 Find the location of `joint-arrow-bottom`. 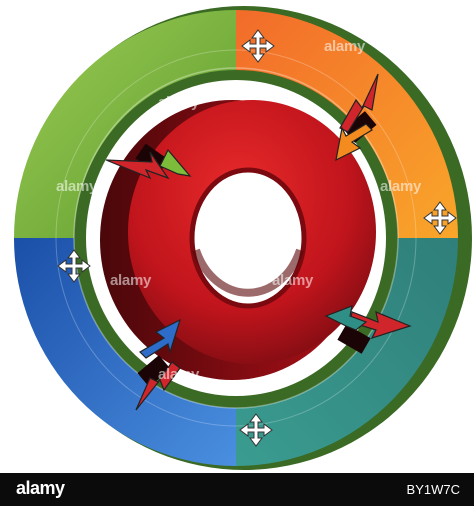

joint-arrow-bottom is located at coordinates (256, 430).